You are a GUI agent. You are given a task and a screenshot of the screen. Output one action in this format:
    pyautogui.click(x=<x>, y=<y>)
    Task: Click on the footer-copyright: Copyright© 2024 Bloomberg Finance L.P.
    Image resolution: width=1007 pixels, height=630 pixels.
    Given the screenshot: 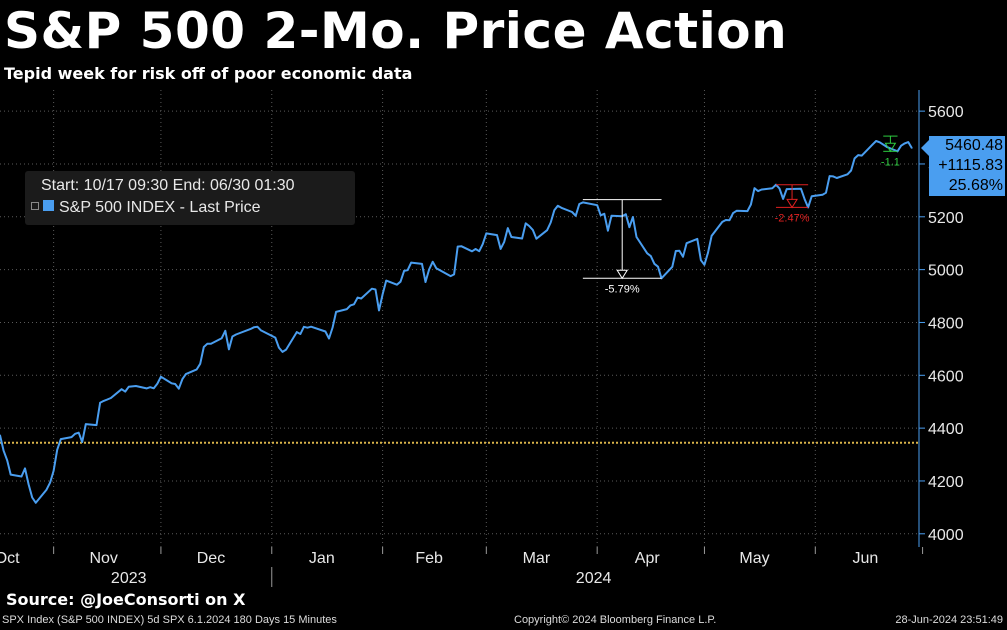 What is the action you would take?
    pyautogui.click(x=615, y=620)
    